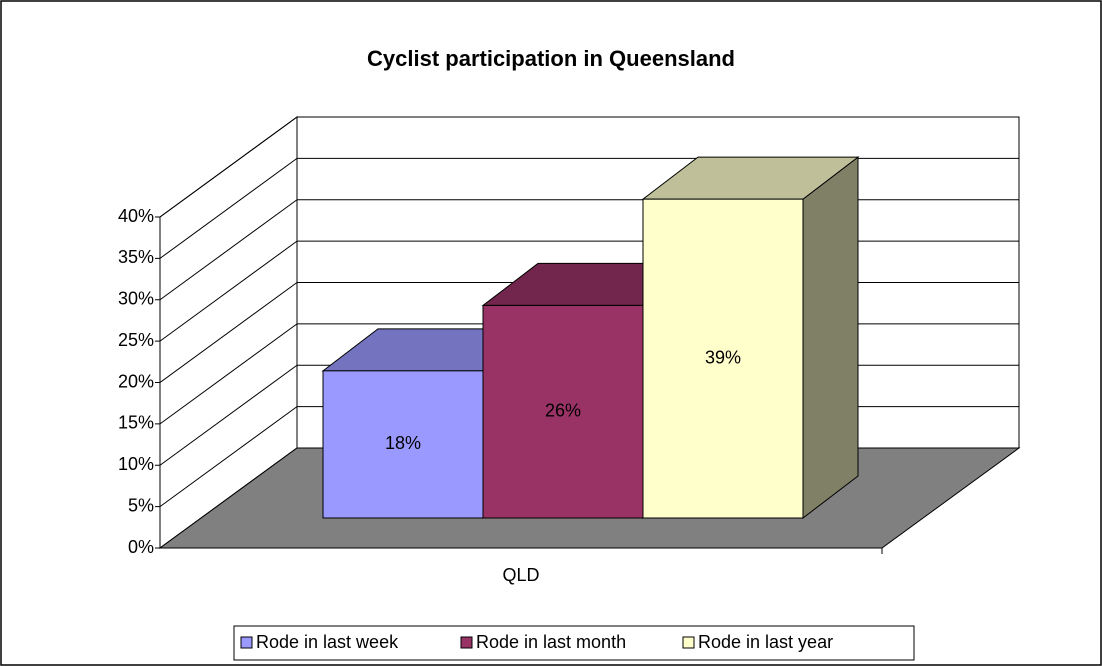 The height and width of the screenshot is (666, 1102). What do you see at coordinates (136, 340) in the screenshot?
I see `y-tick-label: 25%` at bounding box center [136, 340].